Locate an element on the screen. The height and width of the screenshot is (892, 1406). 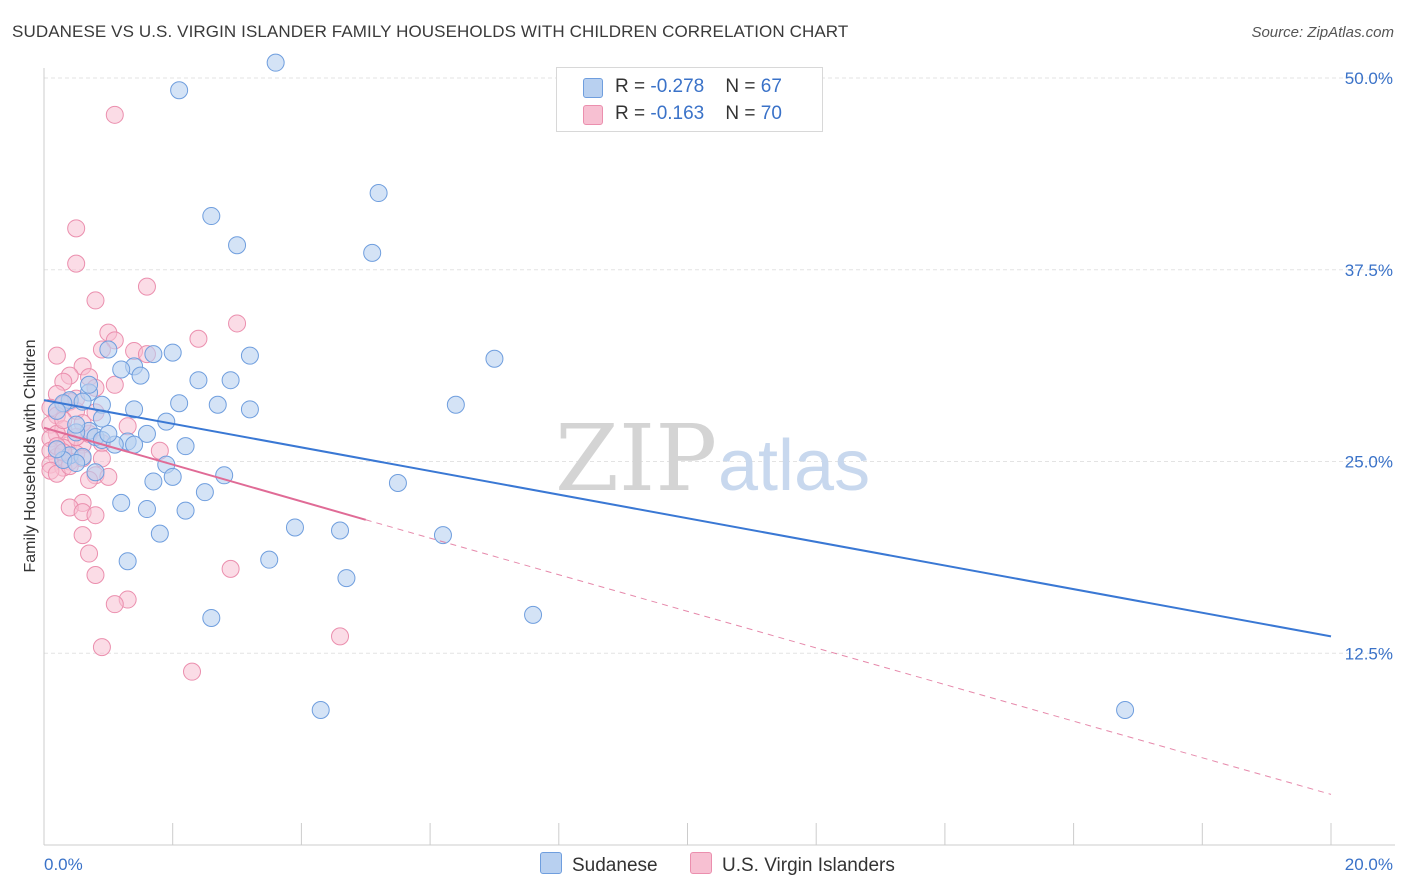
bottom-legend-virgin-islanders: U.S. Virgin Islanders is located at coordinates (792, 864).